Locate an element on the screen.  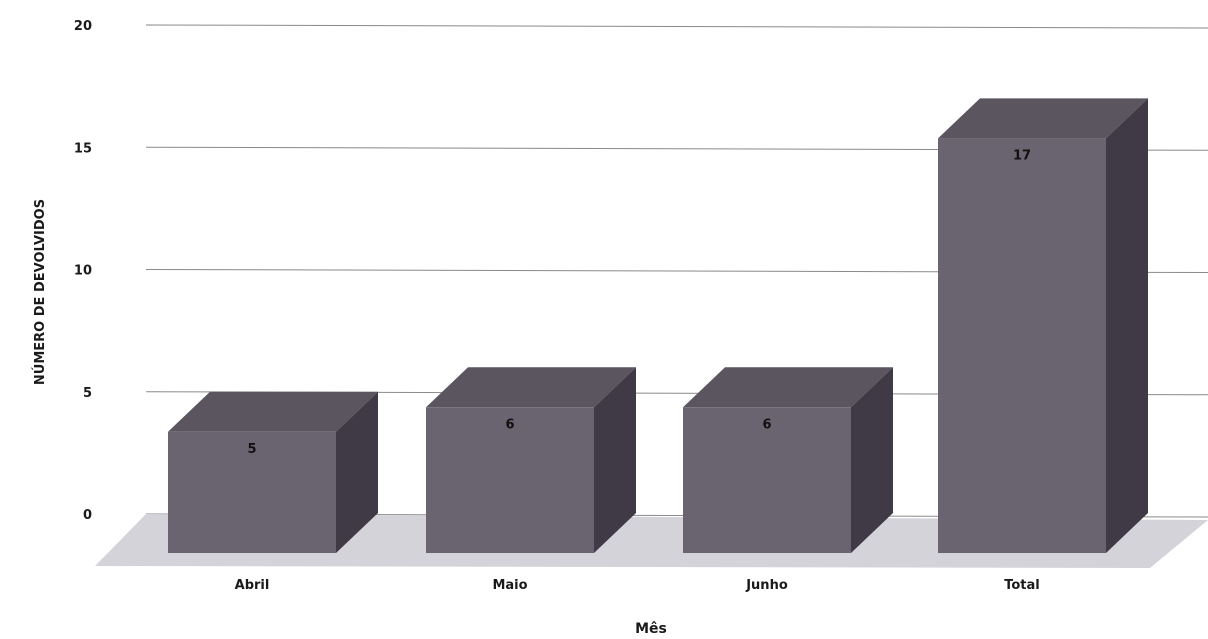
x-tick-label: Total is located at coordinates (1022, 585).